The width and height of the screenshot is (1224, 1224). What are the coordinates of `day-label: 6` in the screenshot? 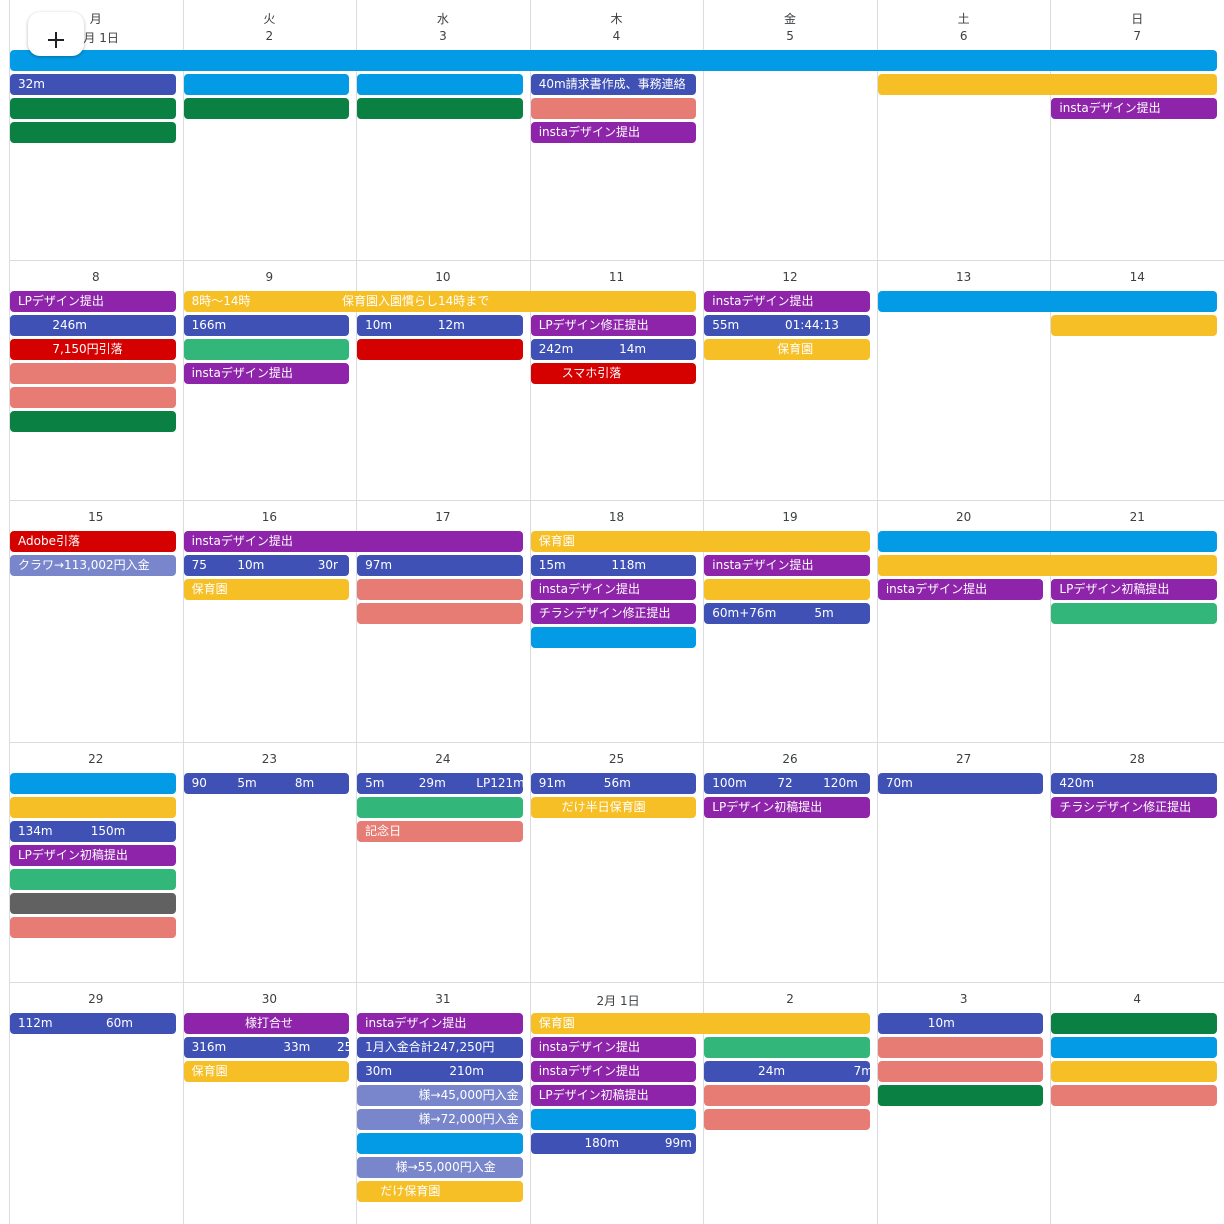 It's located at (963, 36).